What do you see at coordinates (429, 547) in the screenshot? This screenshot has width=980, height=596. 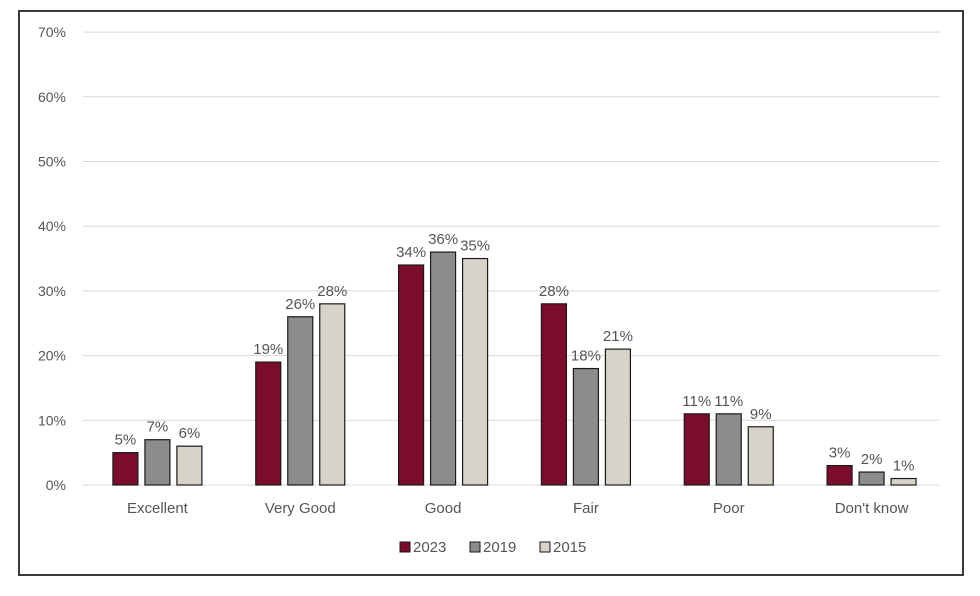 I see `legend-label-2023: 2023` at bounding box center [429, 547].